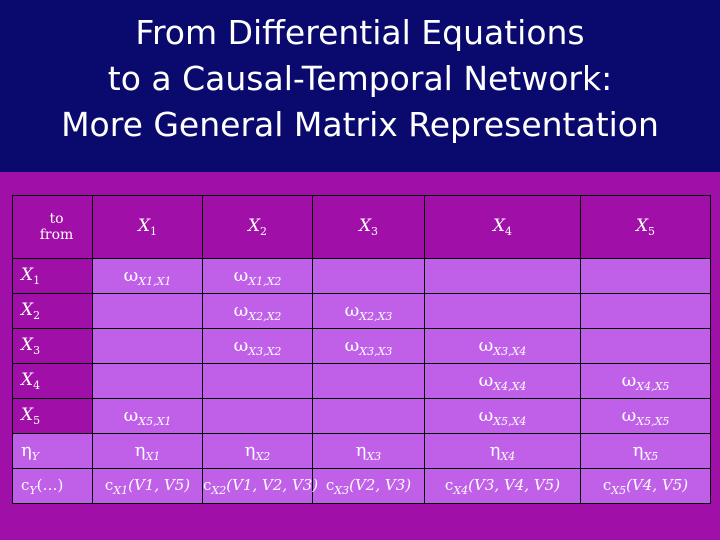 This screenshot has height=540, width=720. What do you see at coordinates (272, 484) in the screenshot?
I see `c-args: (V1, V2, V3)` at bounding box center [272, 484].